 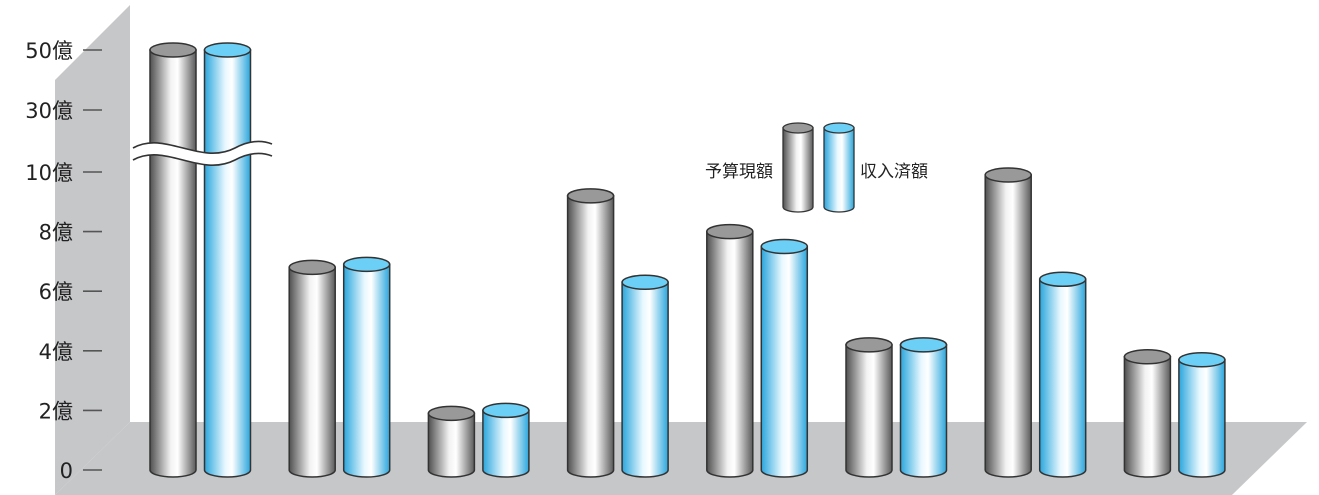 I want to click on y-tick-label: 0, so click(x=66, y=471).